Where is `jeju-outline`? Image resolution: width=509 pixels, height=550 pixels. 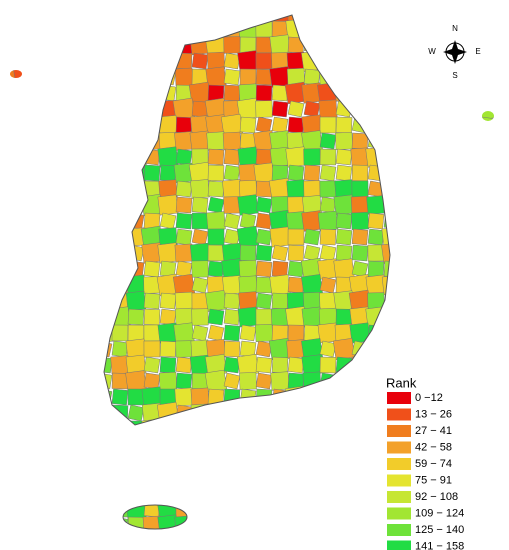 jeju-outline is located at coordinates (155, 517).